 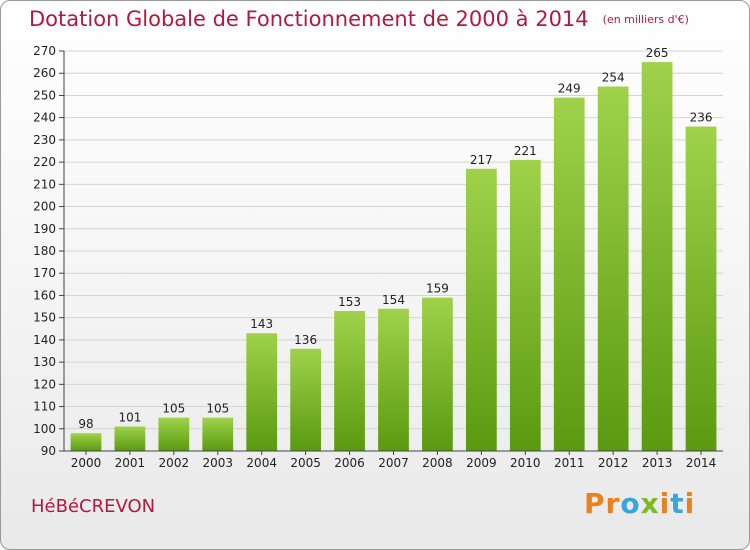 What do you see at coordinates (569, 463) in the screenshot?
I see `x-tick-label-2011: 2011` at bounding box center [569, 463].